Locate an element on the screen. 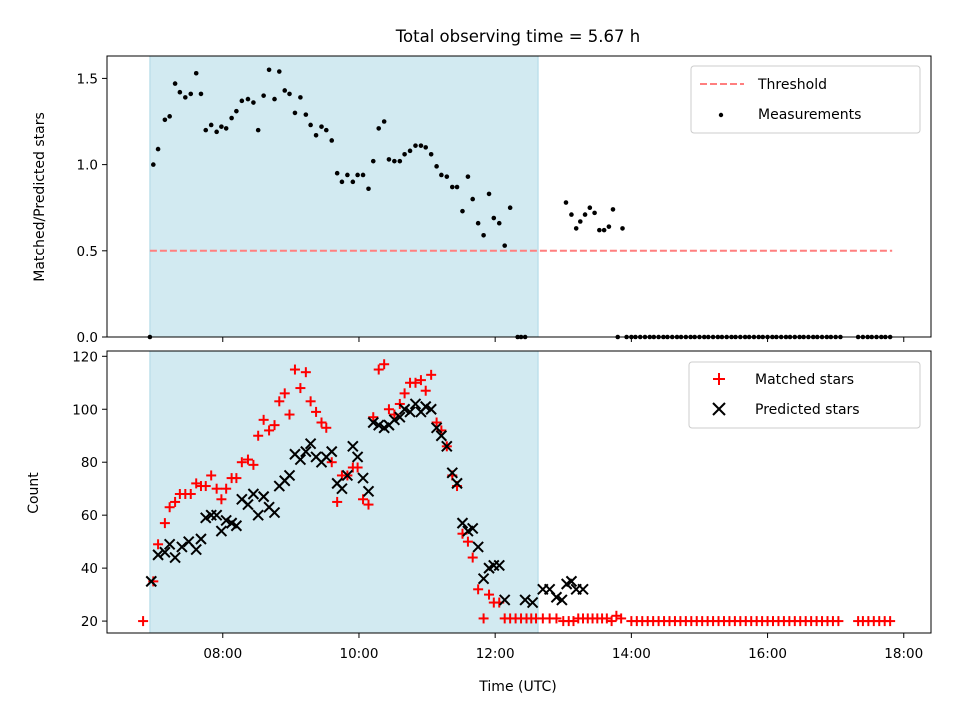  predicted-stars-series is located at coordinates (367, 503).